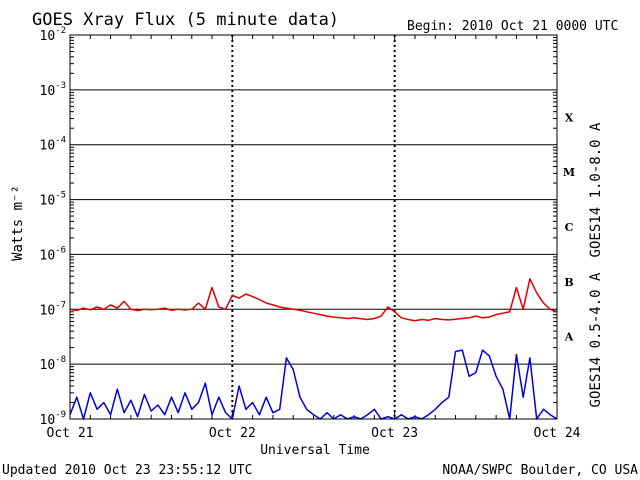 This screenshot has width=640, height=480. Describe the element at coordinates (18, 223) in the screenshot. I see `y-axis-label: Watts m⁻²` at that location.